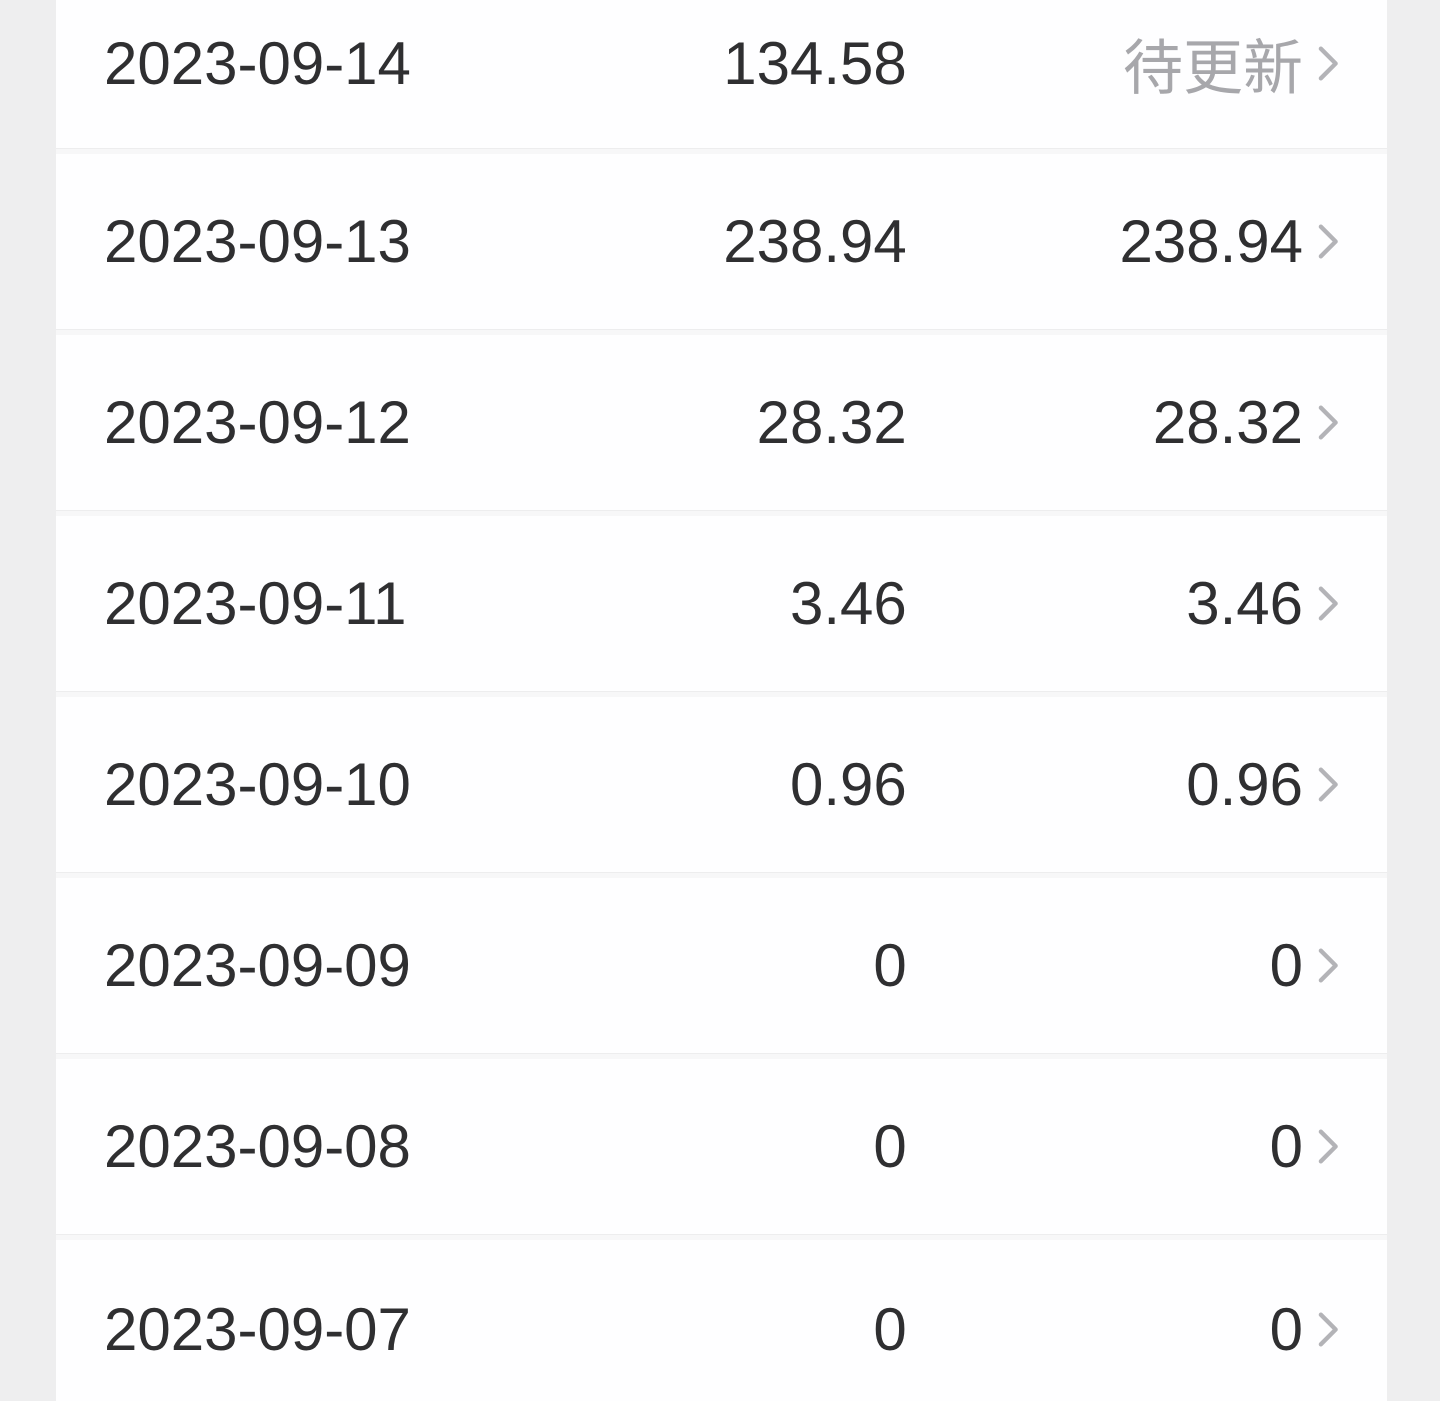 Image resolution: width=1440 pixels, height=1401 pixels. I want to click on date-label: 2023-09-14, so click(257, 63).